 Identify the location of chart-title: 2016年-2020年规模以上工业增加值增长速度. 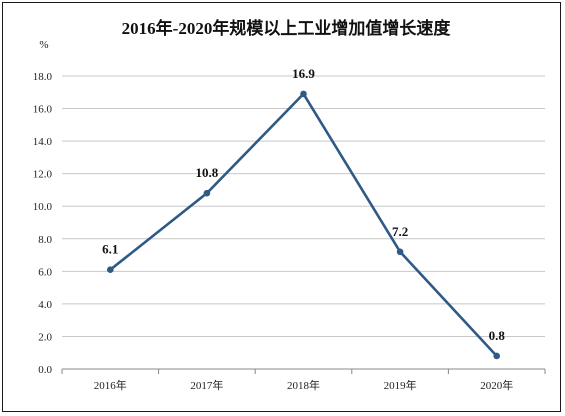
(287, 28).